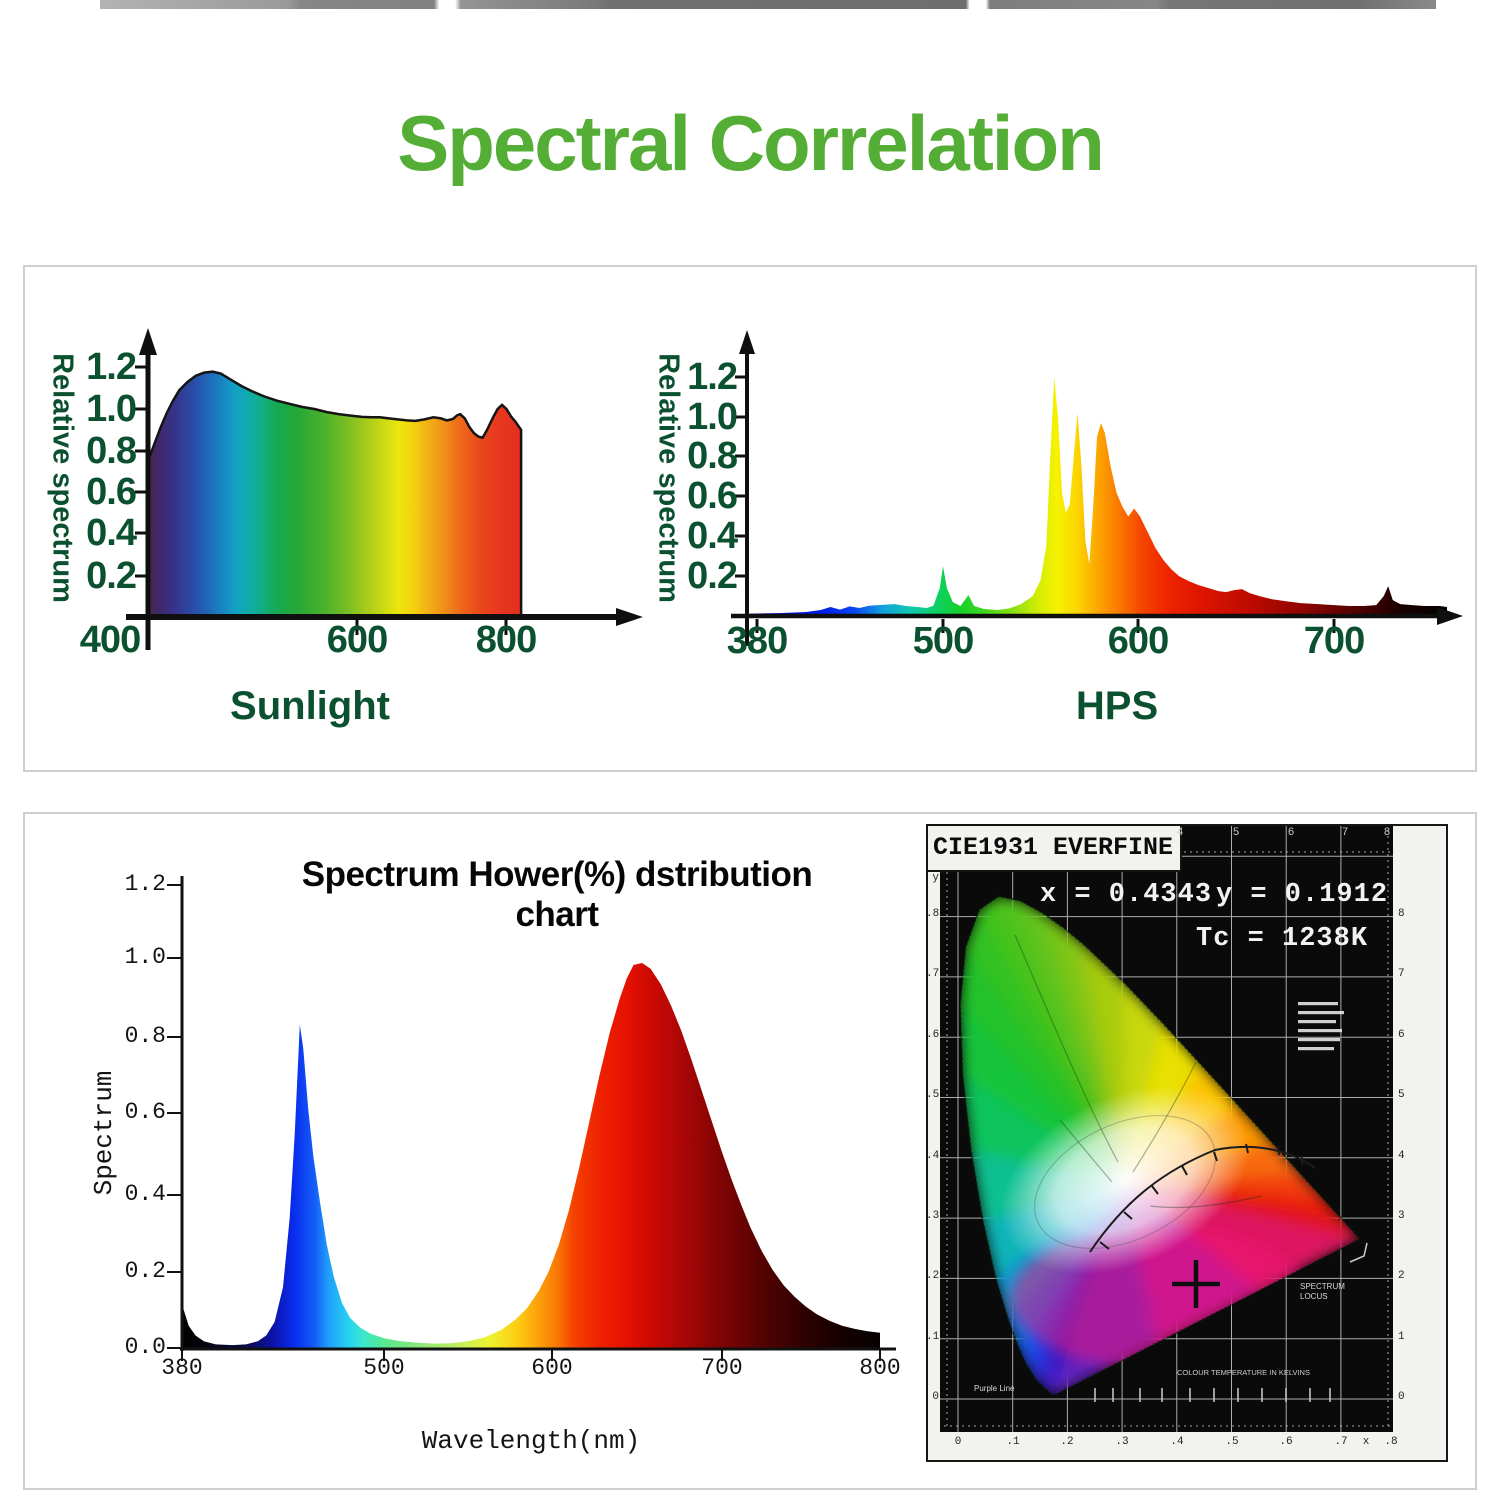 The height and width of the screenshot is (1501, 1500). I want to click on cie-bottom-tick: .8, so click(1391, 1442).